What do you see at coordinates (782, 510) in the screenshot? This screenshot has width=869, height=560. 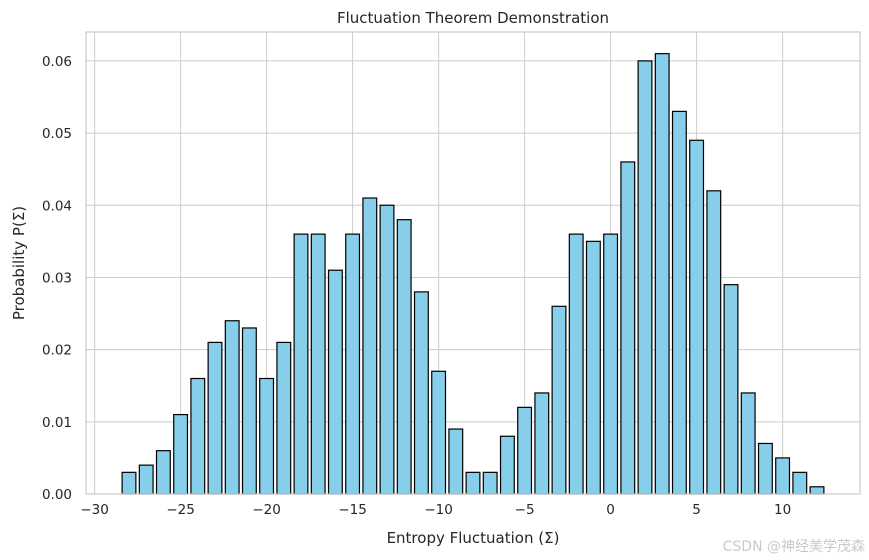 I see `x-tick-label: 10` at bounding box center [782, 510].